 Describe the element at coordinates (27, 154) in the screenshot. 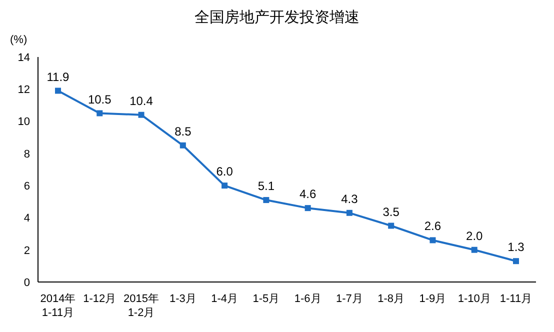

I see `y-tick-label: 8` at that location.